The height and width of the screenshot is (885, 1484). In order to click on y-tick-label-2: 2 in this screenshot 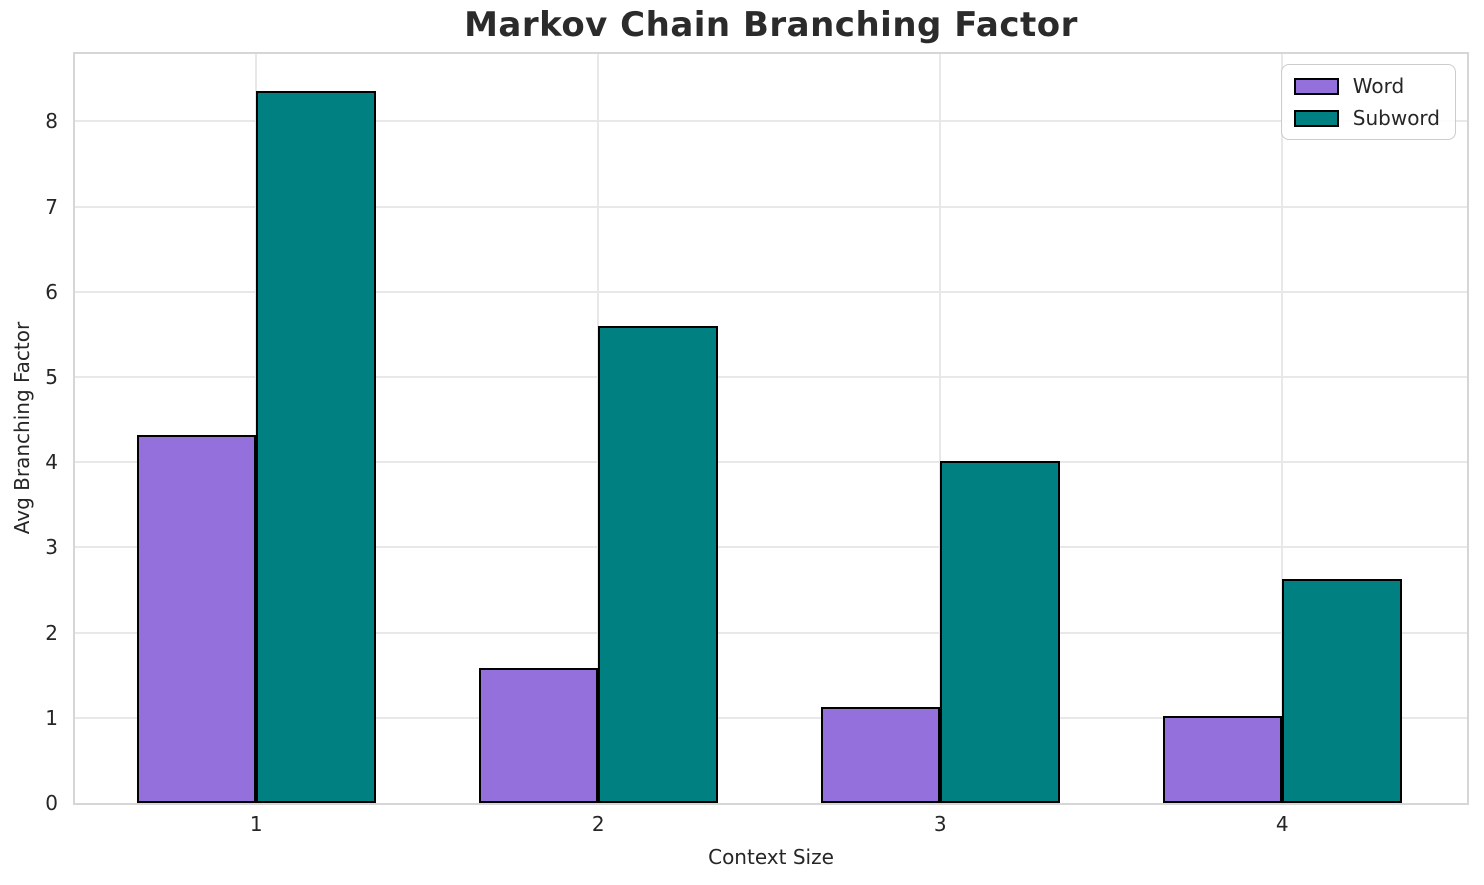, I will do `click(51, 632)`.